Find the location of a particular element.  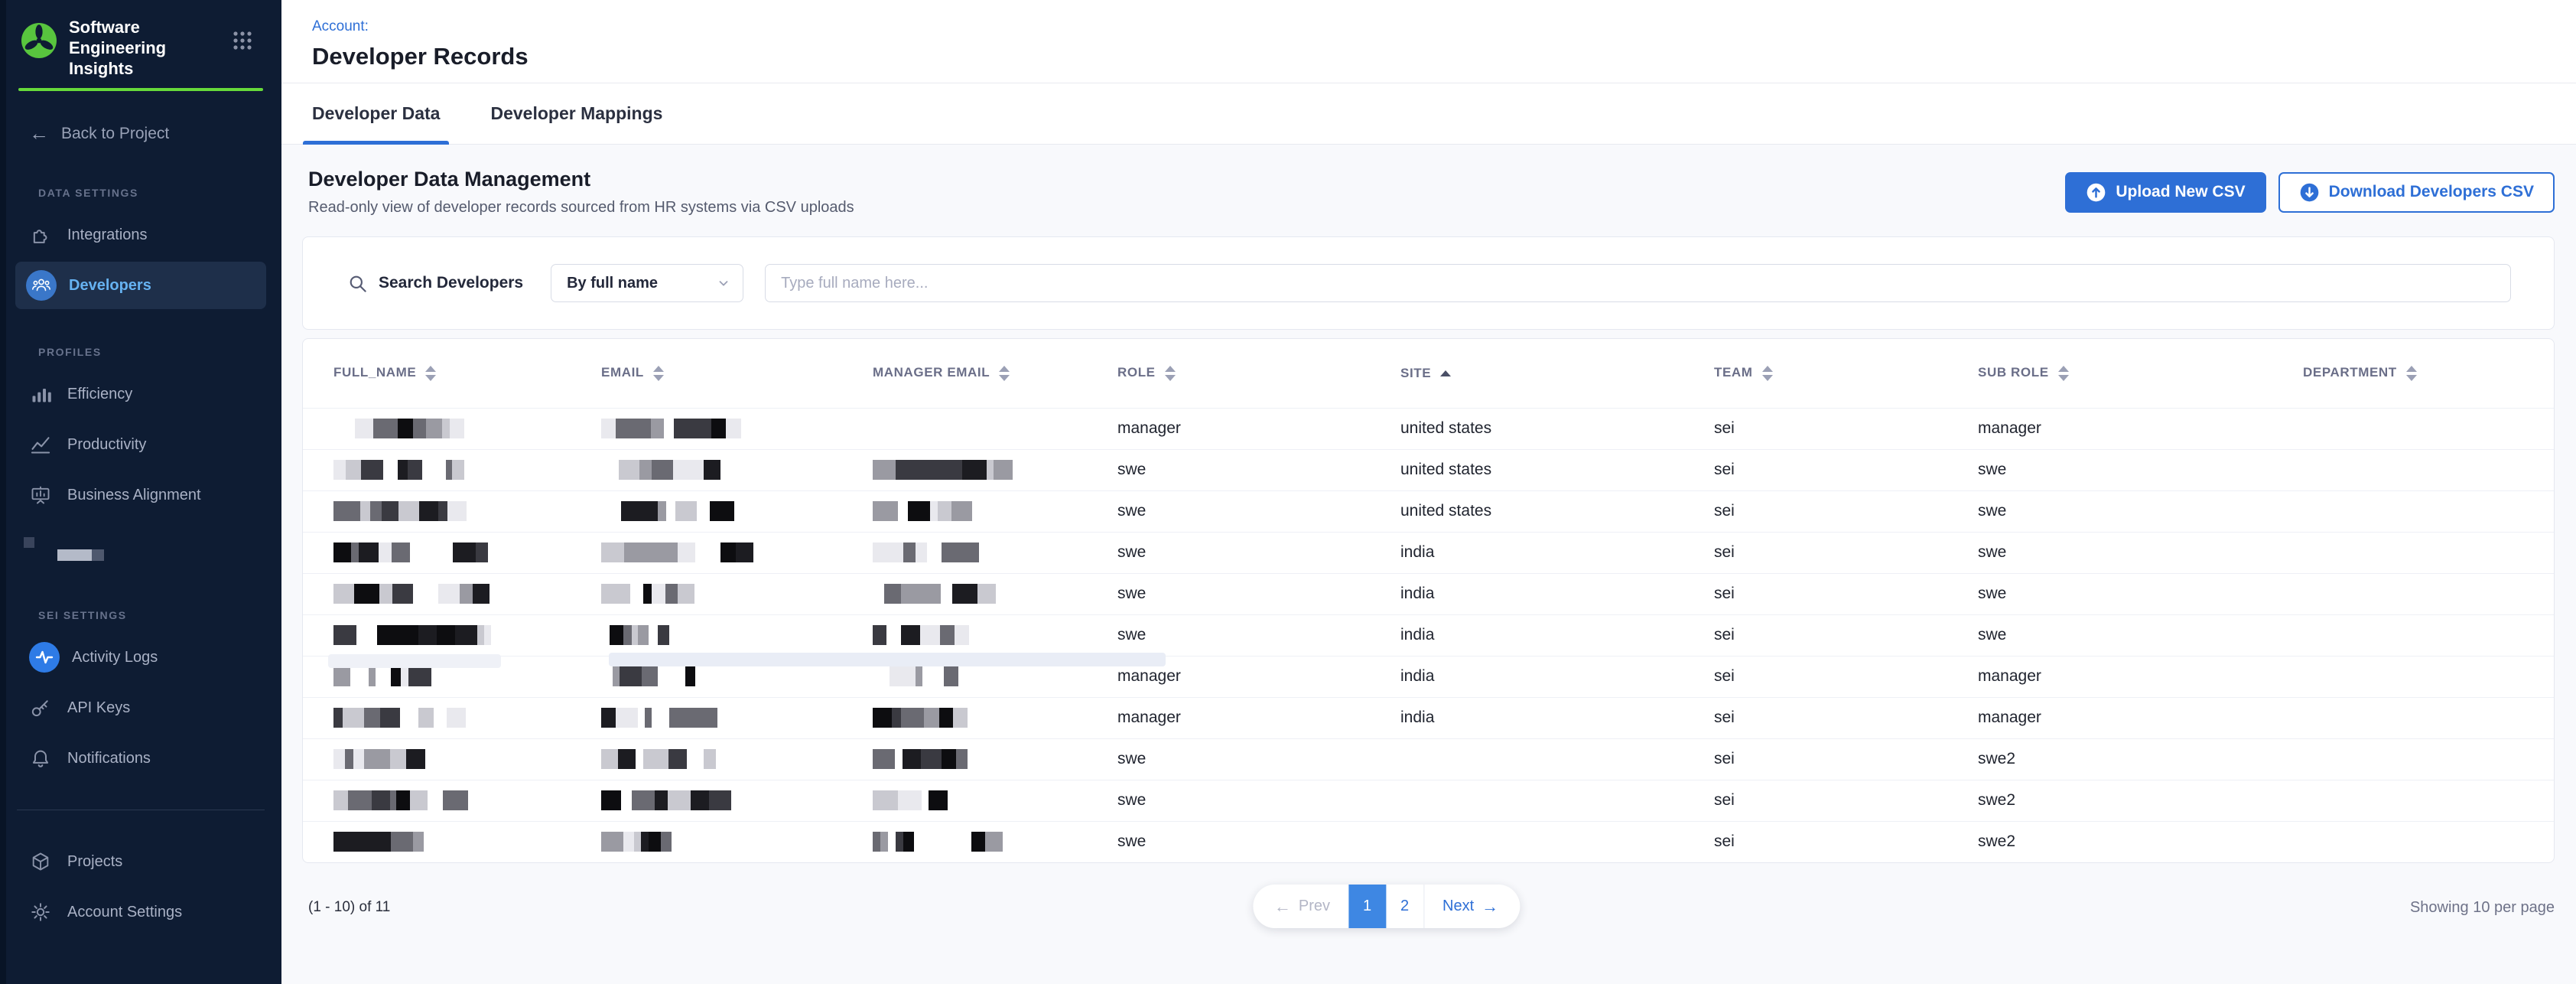

column-header-role: ROLE is located at coordinates (1258, 373).